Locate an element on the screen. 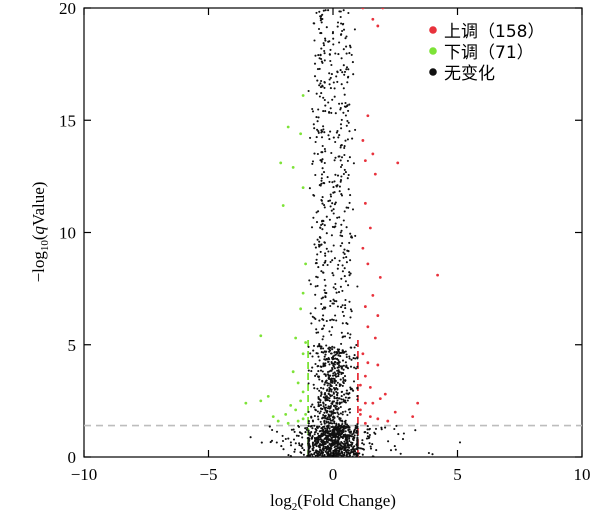  x-tick-label: −5 is located at coordinates (208, 474).